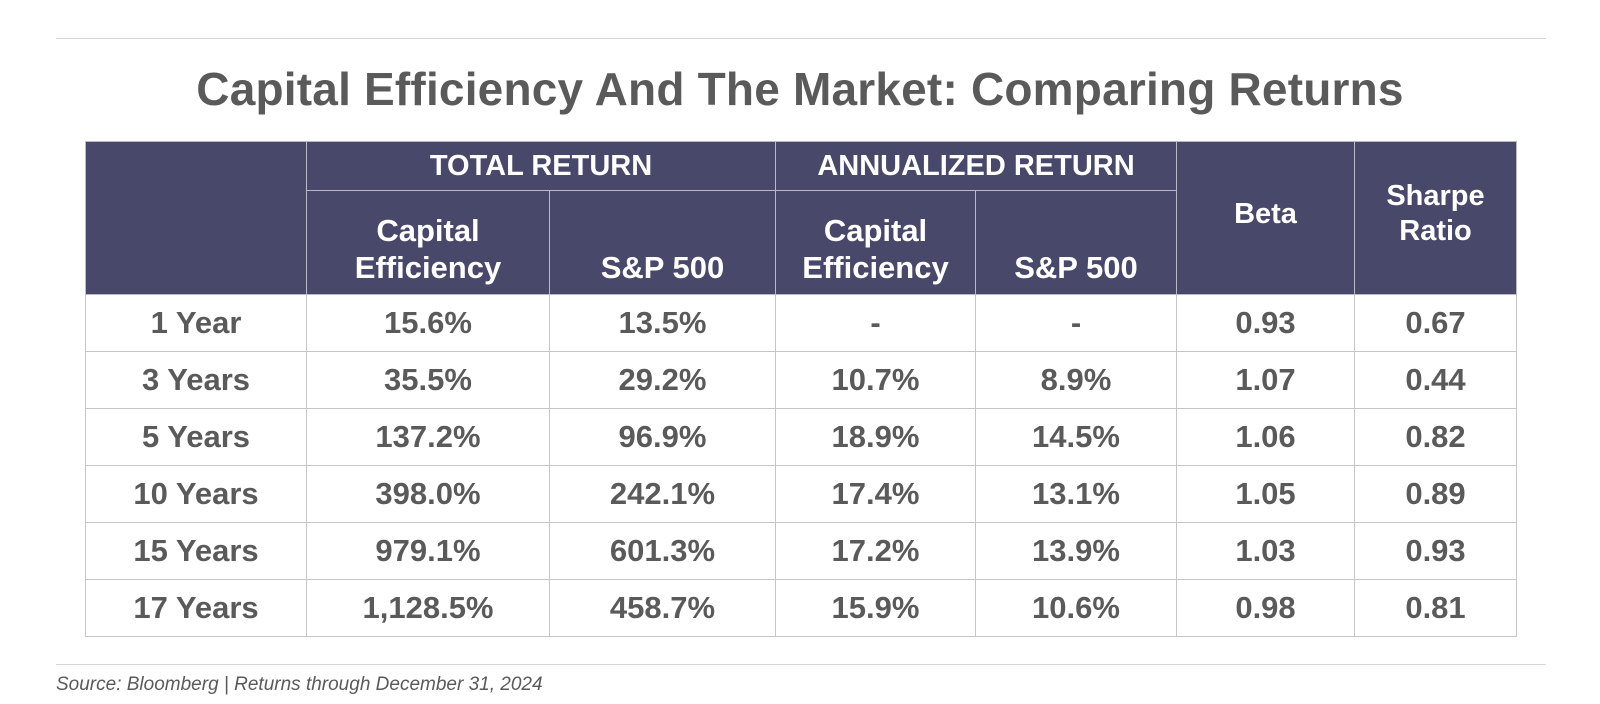  Describe the element at coordinates (1435, 196) in the screenshot. I see `header-sharpe-line1: Sharpe` at that location.